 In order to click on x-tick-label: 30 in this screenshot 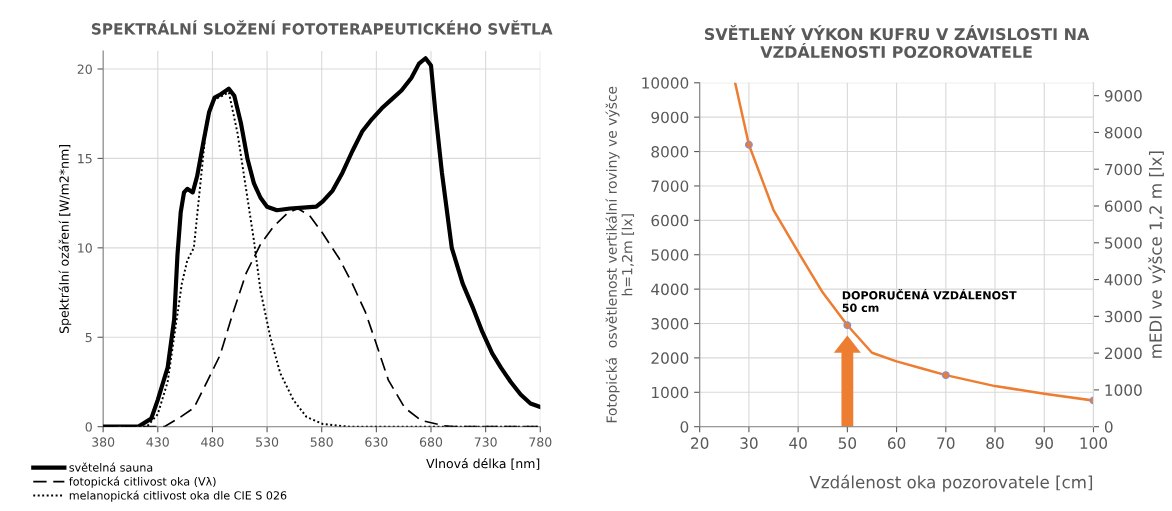, I will do `click(749, 443)`.